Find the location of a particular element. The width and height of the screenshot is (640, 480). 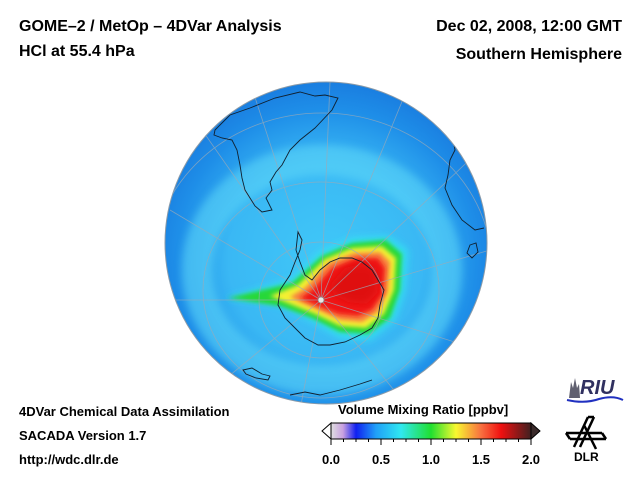

colorbar-tick-label: 1.0 is located at coordinates (431, 459).